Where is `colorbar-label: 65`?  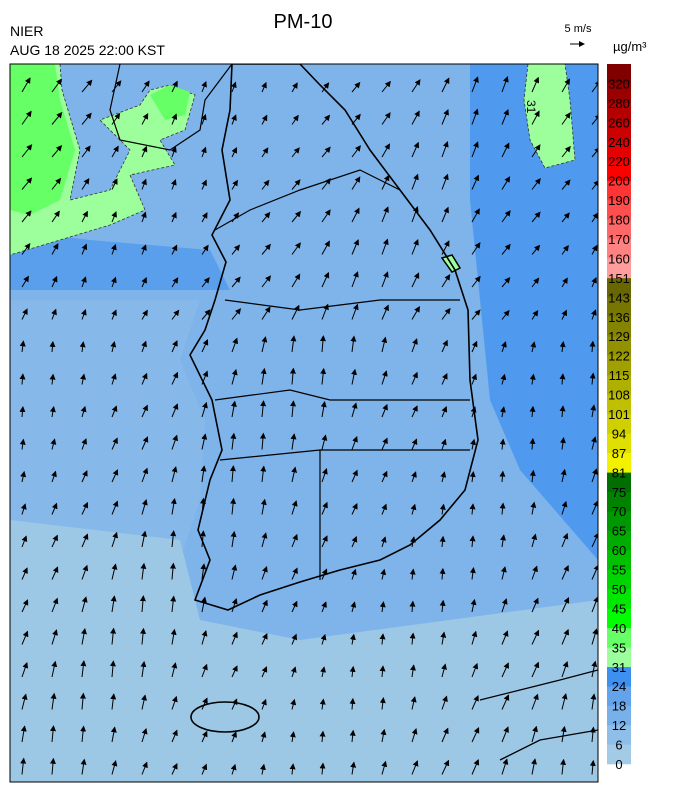
colorbar-label: 65 is located at coordinates (619, 531).